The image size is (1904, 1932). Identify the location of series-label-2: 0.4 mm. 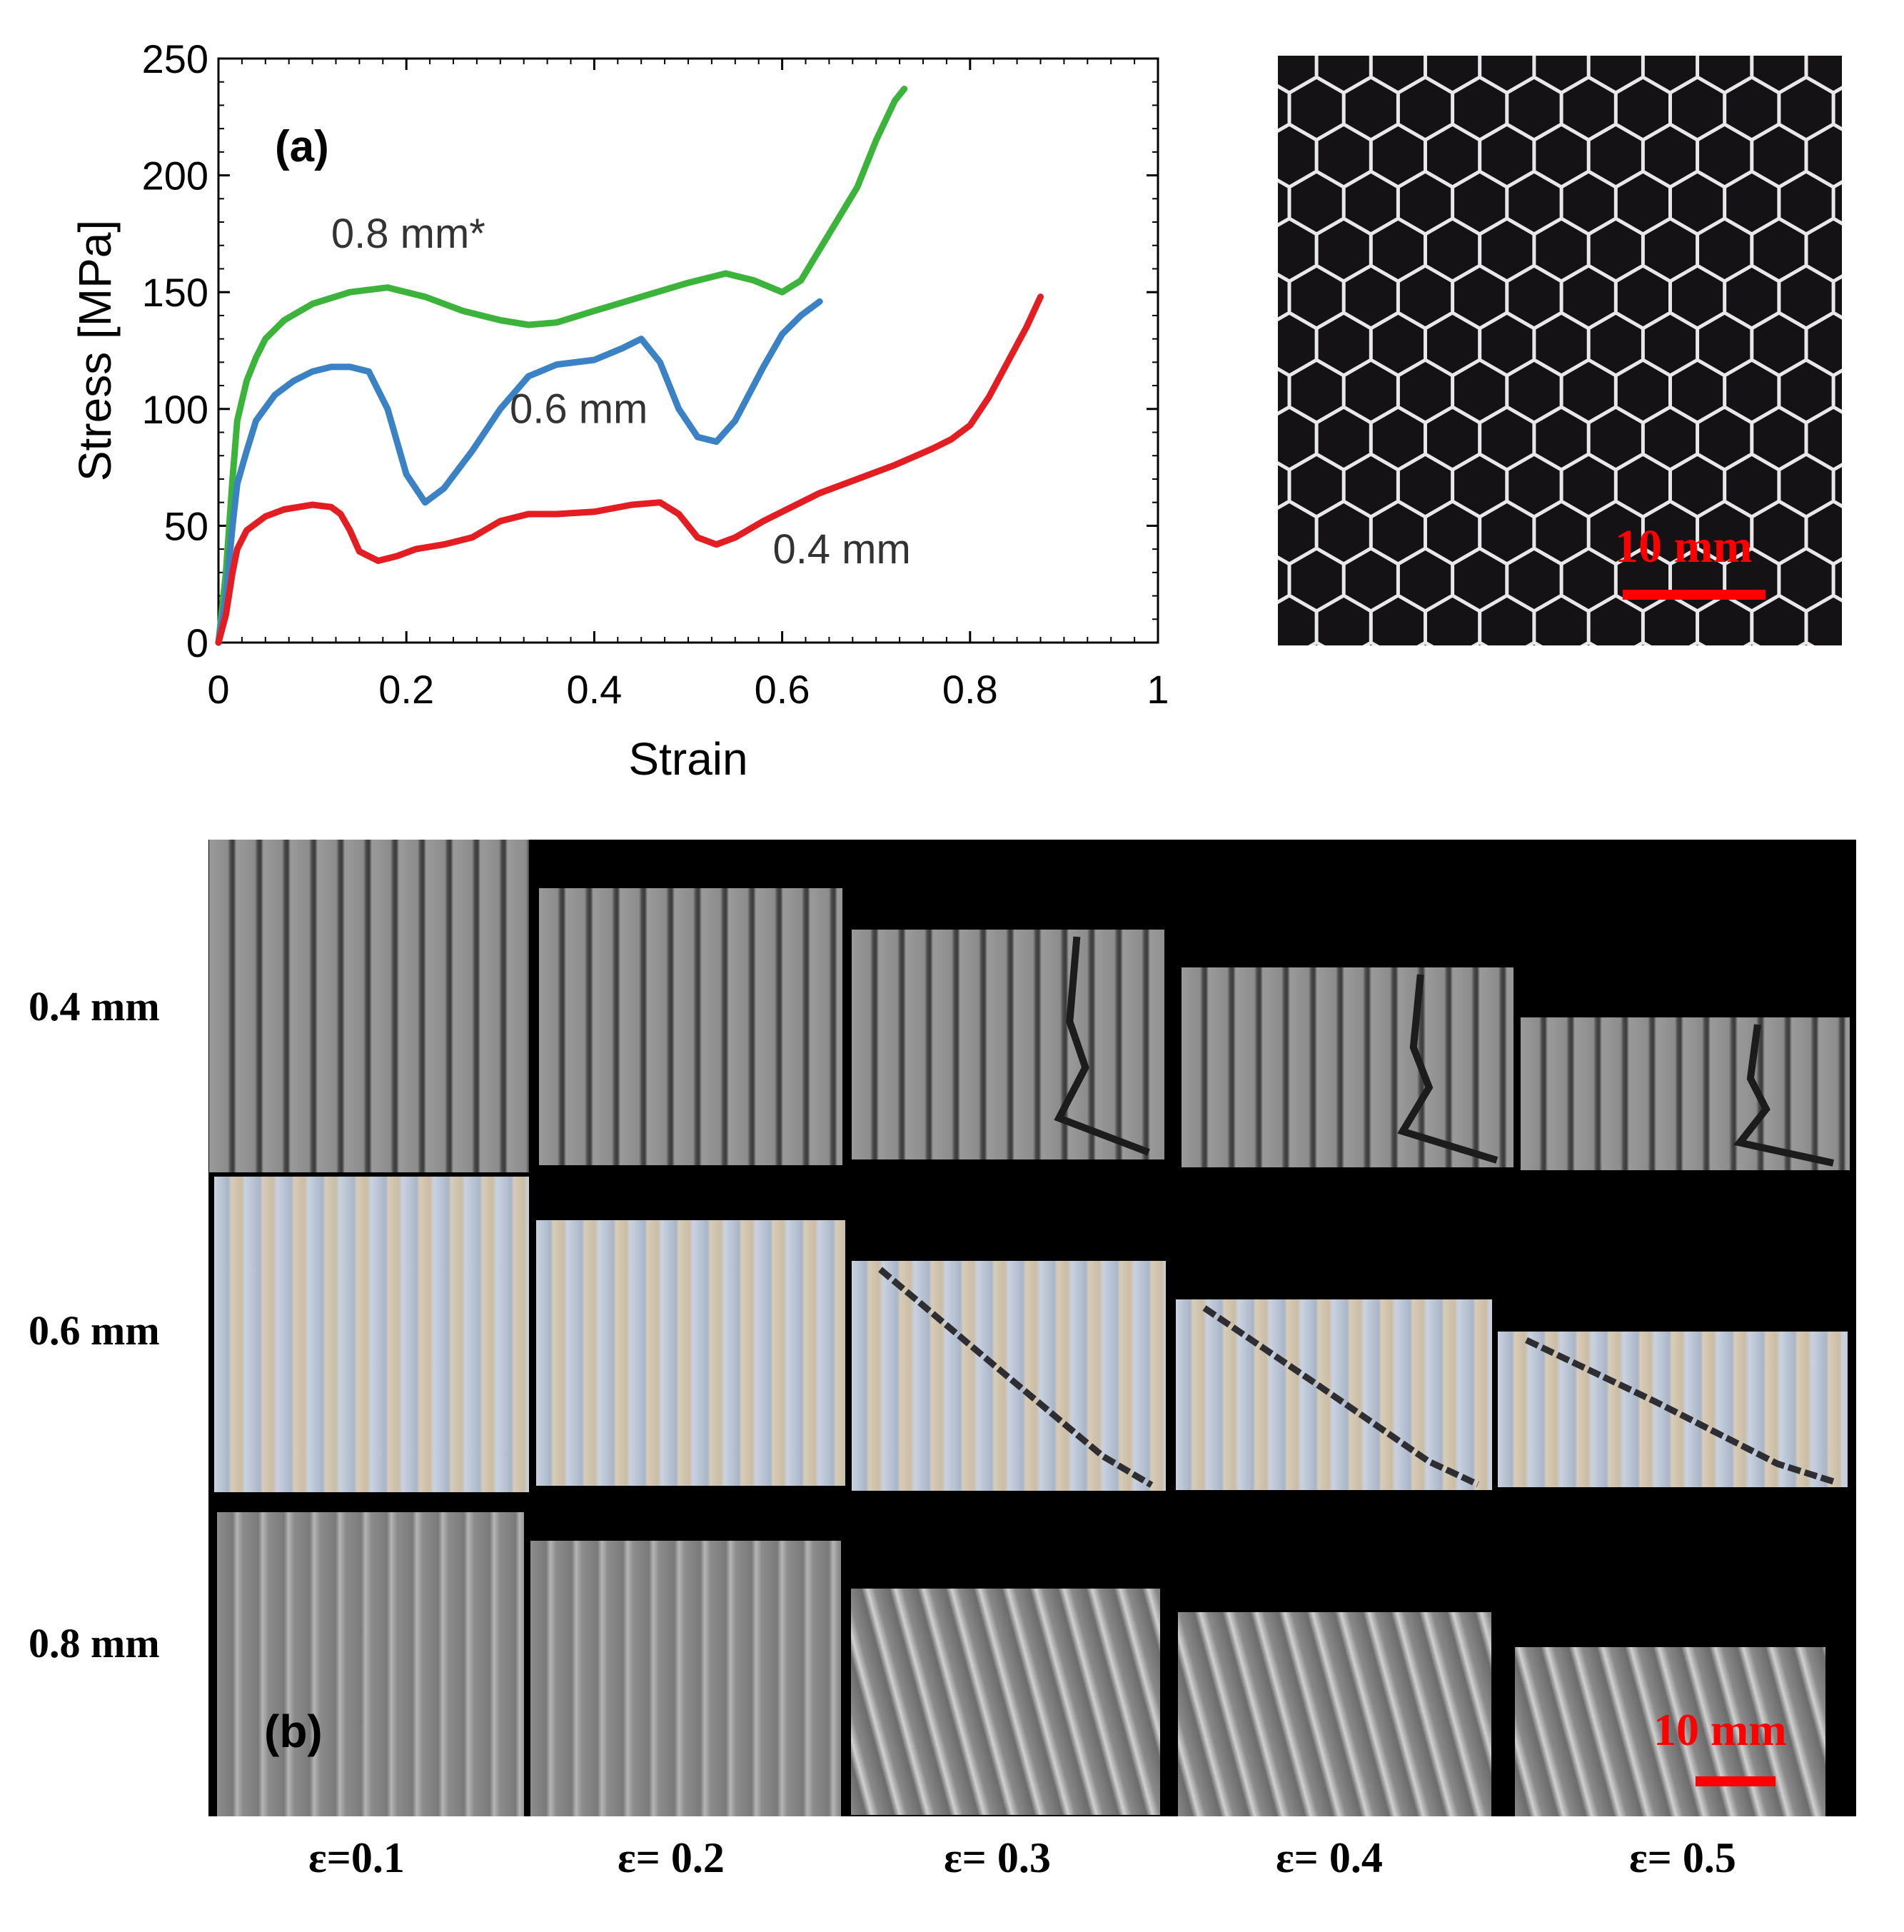
(841, 549).